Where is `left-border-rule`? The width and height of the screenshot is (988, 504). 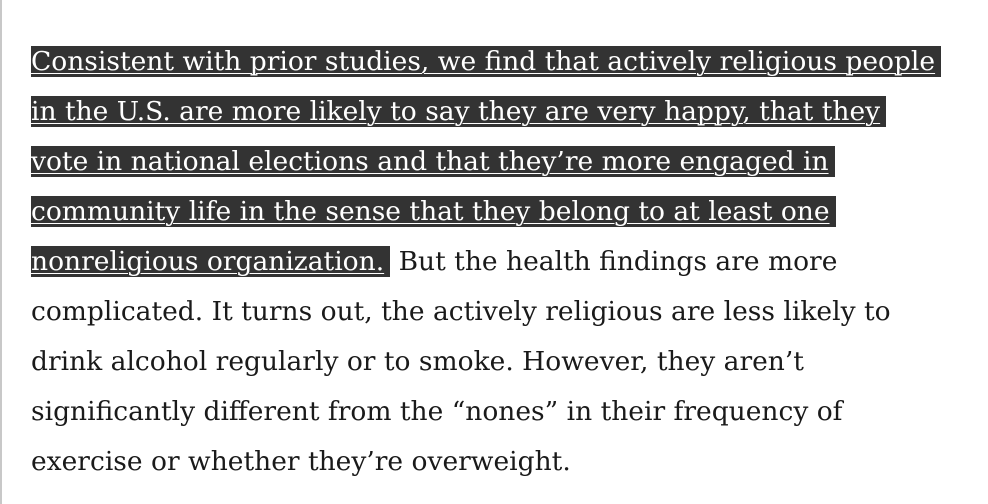 left-border-rule is located at coordinates (1, 252).